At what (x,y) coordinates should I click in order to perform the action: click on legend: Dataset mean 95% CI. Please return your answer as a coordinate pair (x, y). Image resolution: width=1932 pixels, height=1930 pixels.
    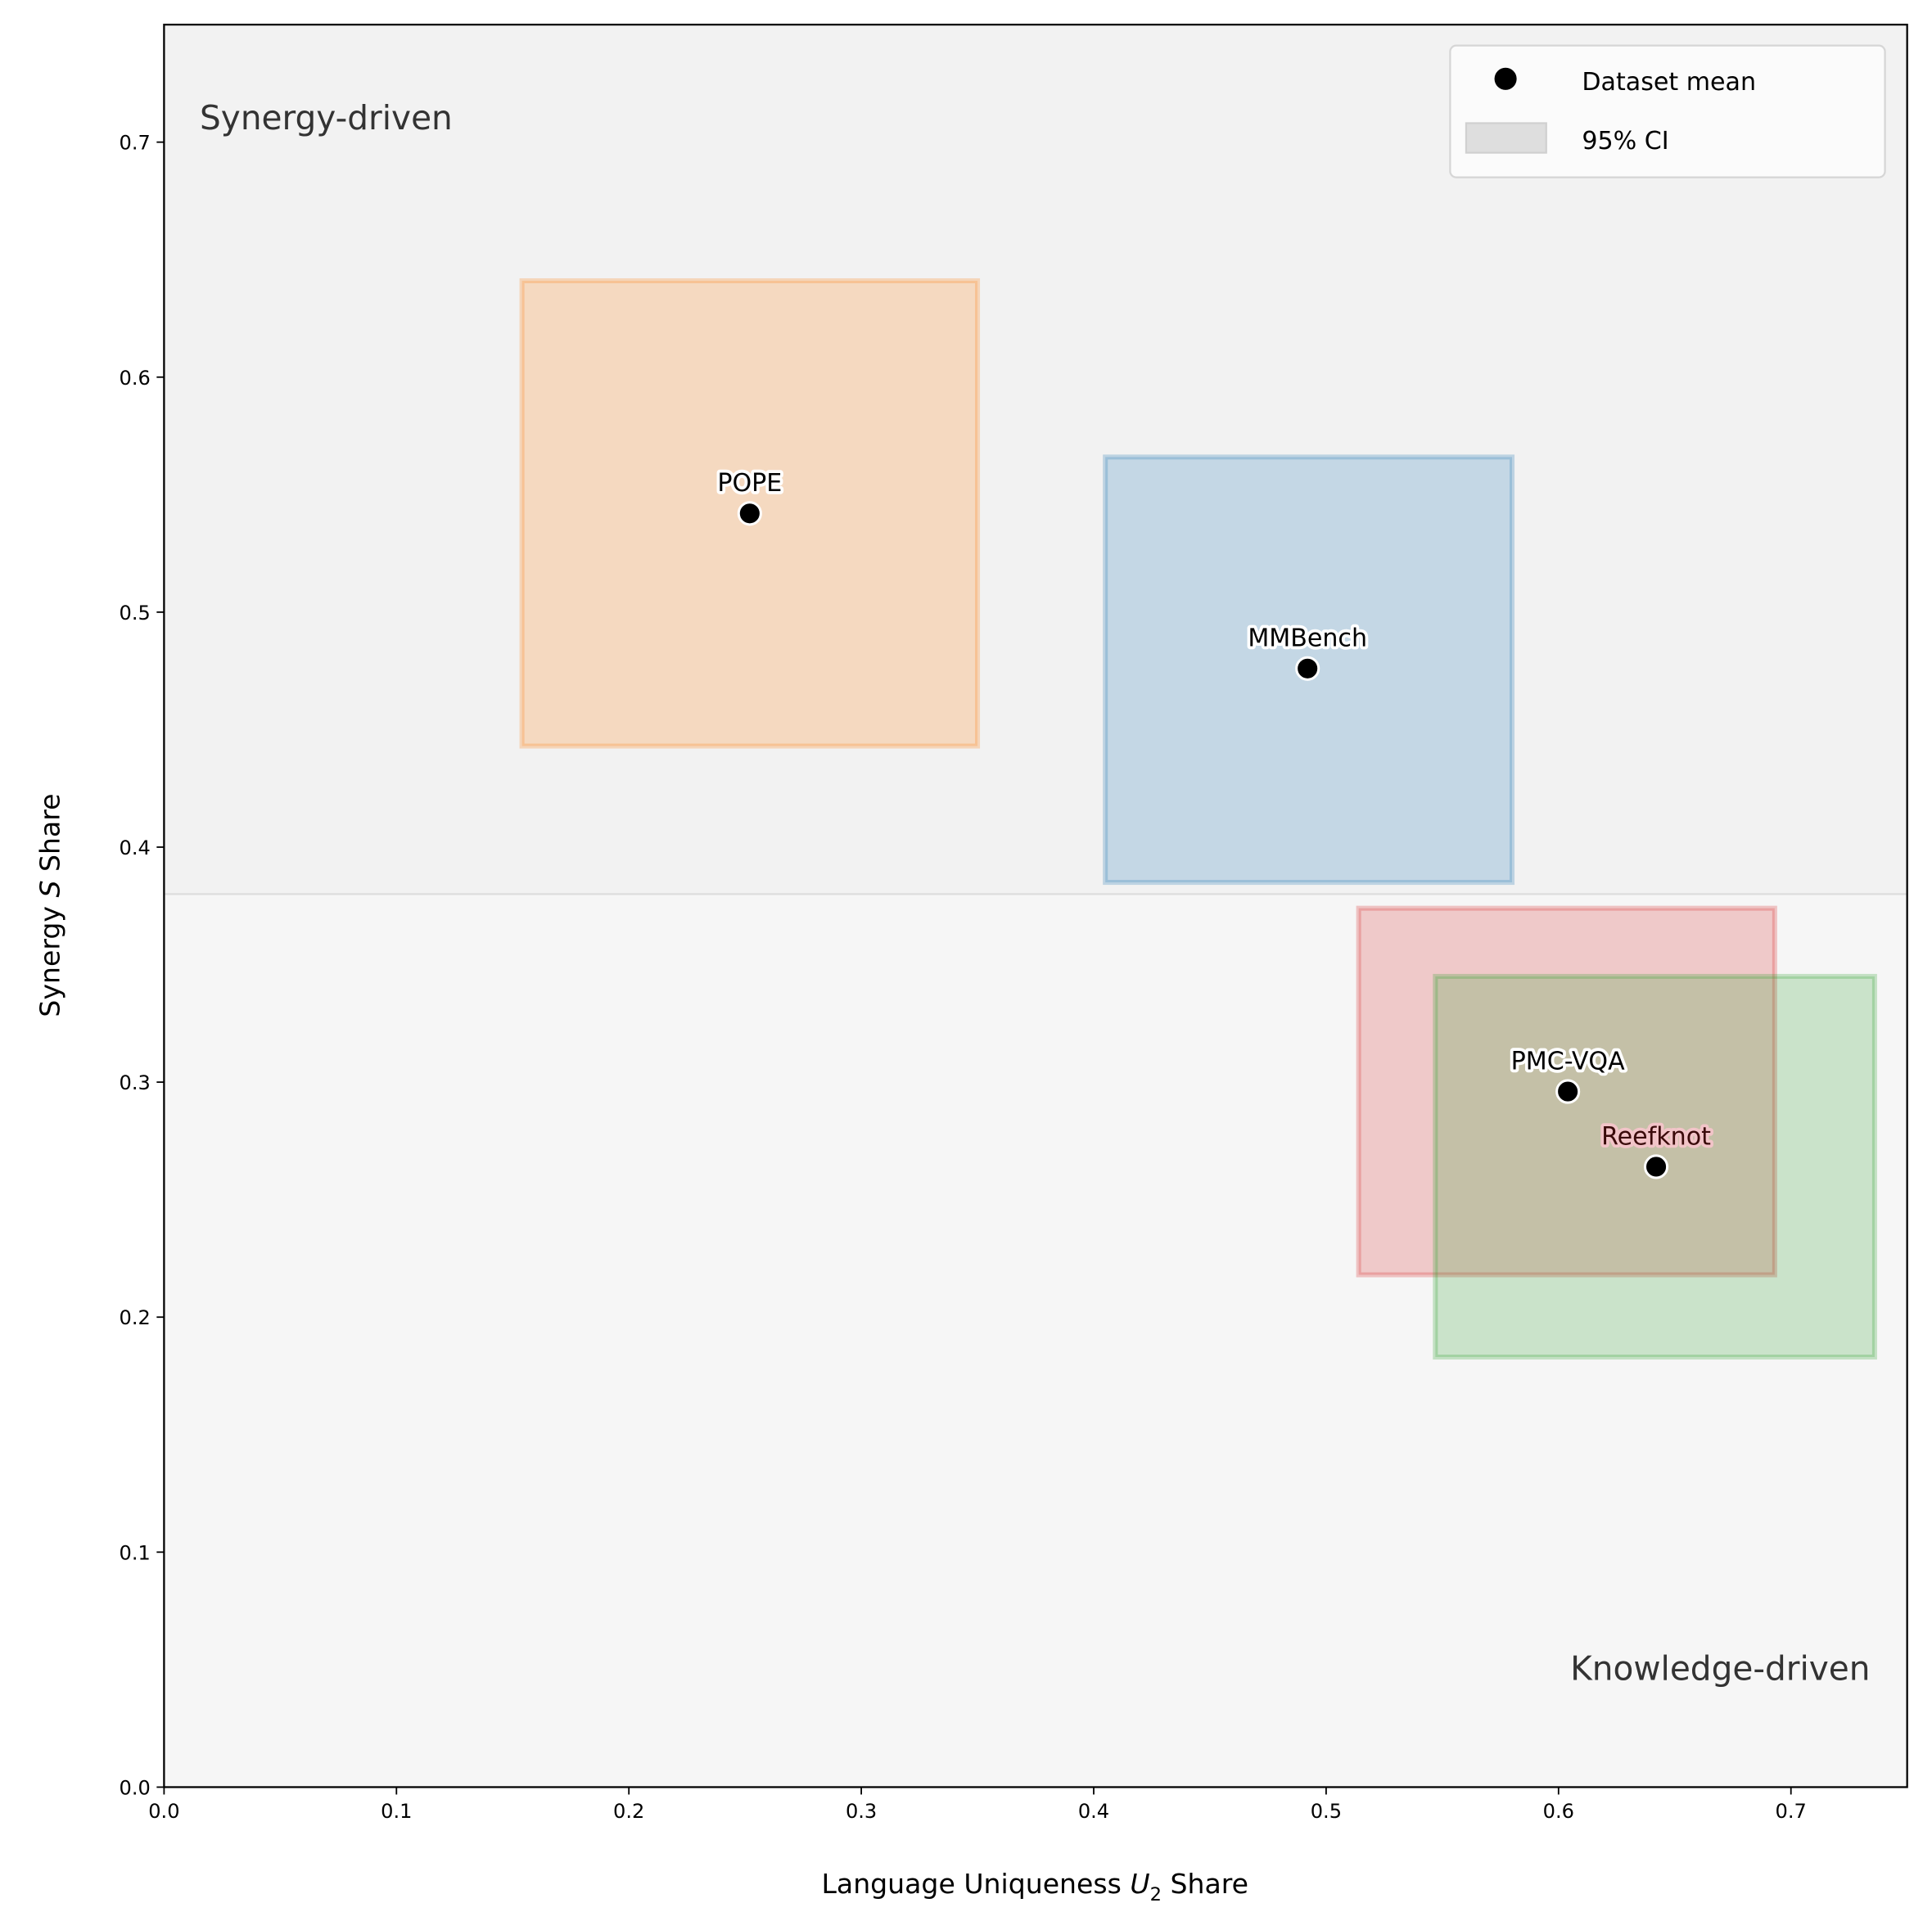
    Looking at the image, I should click on (1667, 111).